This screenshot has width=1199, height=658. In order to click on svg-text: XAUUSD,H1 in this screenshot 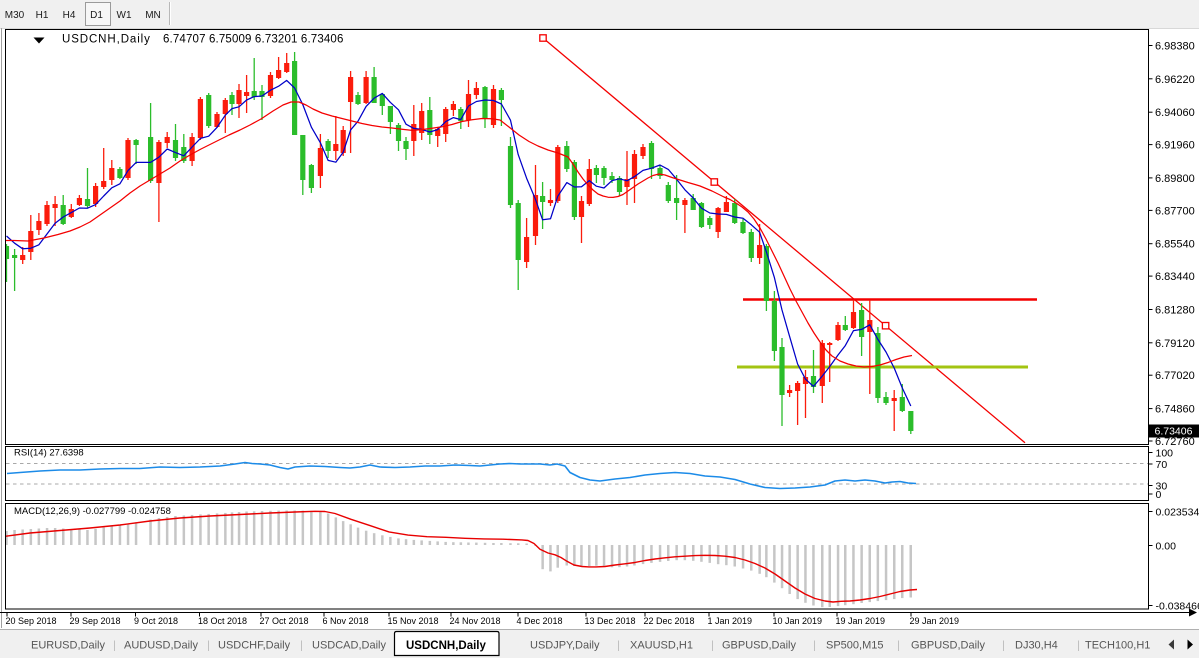, I will do `click(661, 646)`.